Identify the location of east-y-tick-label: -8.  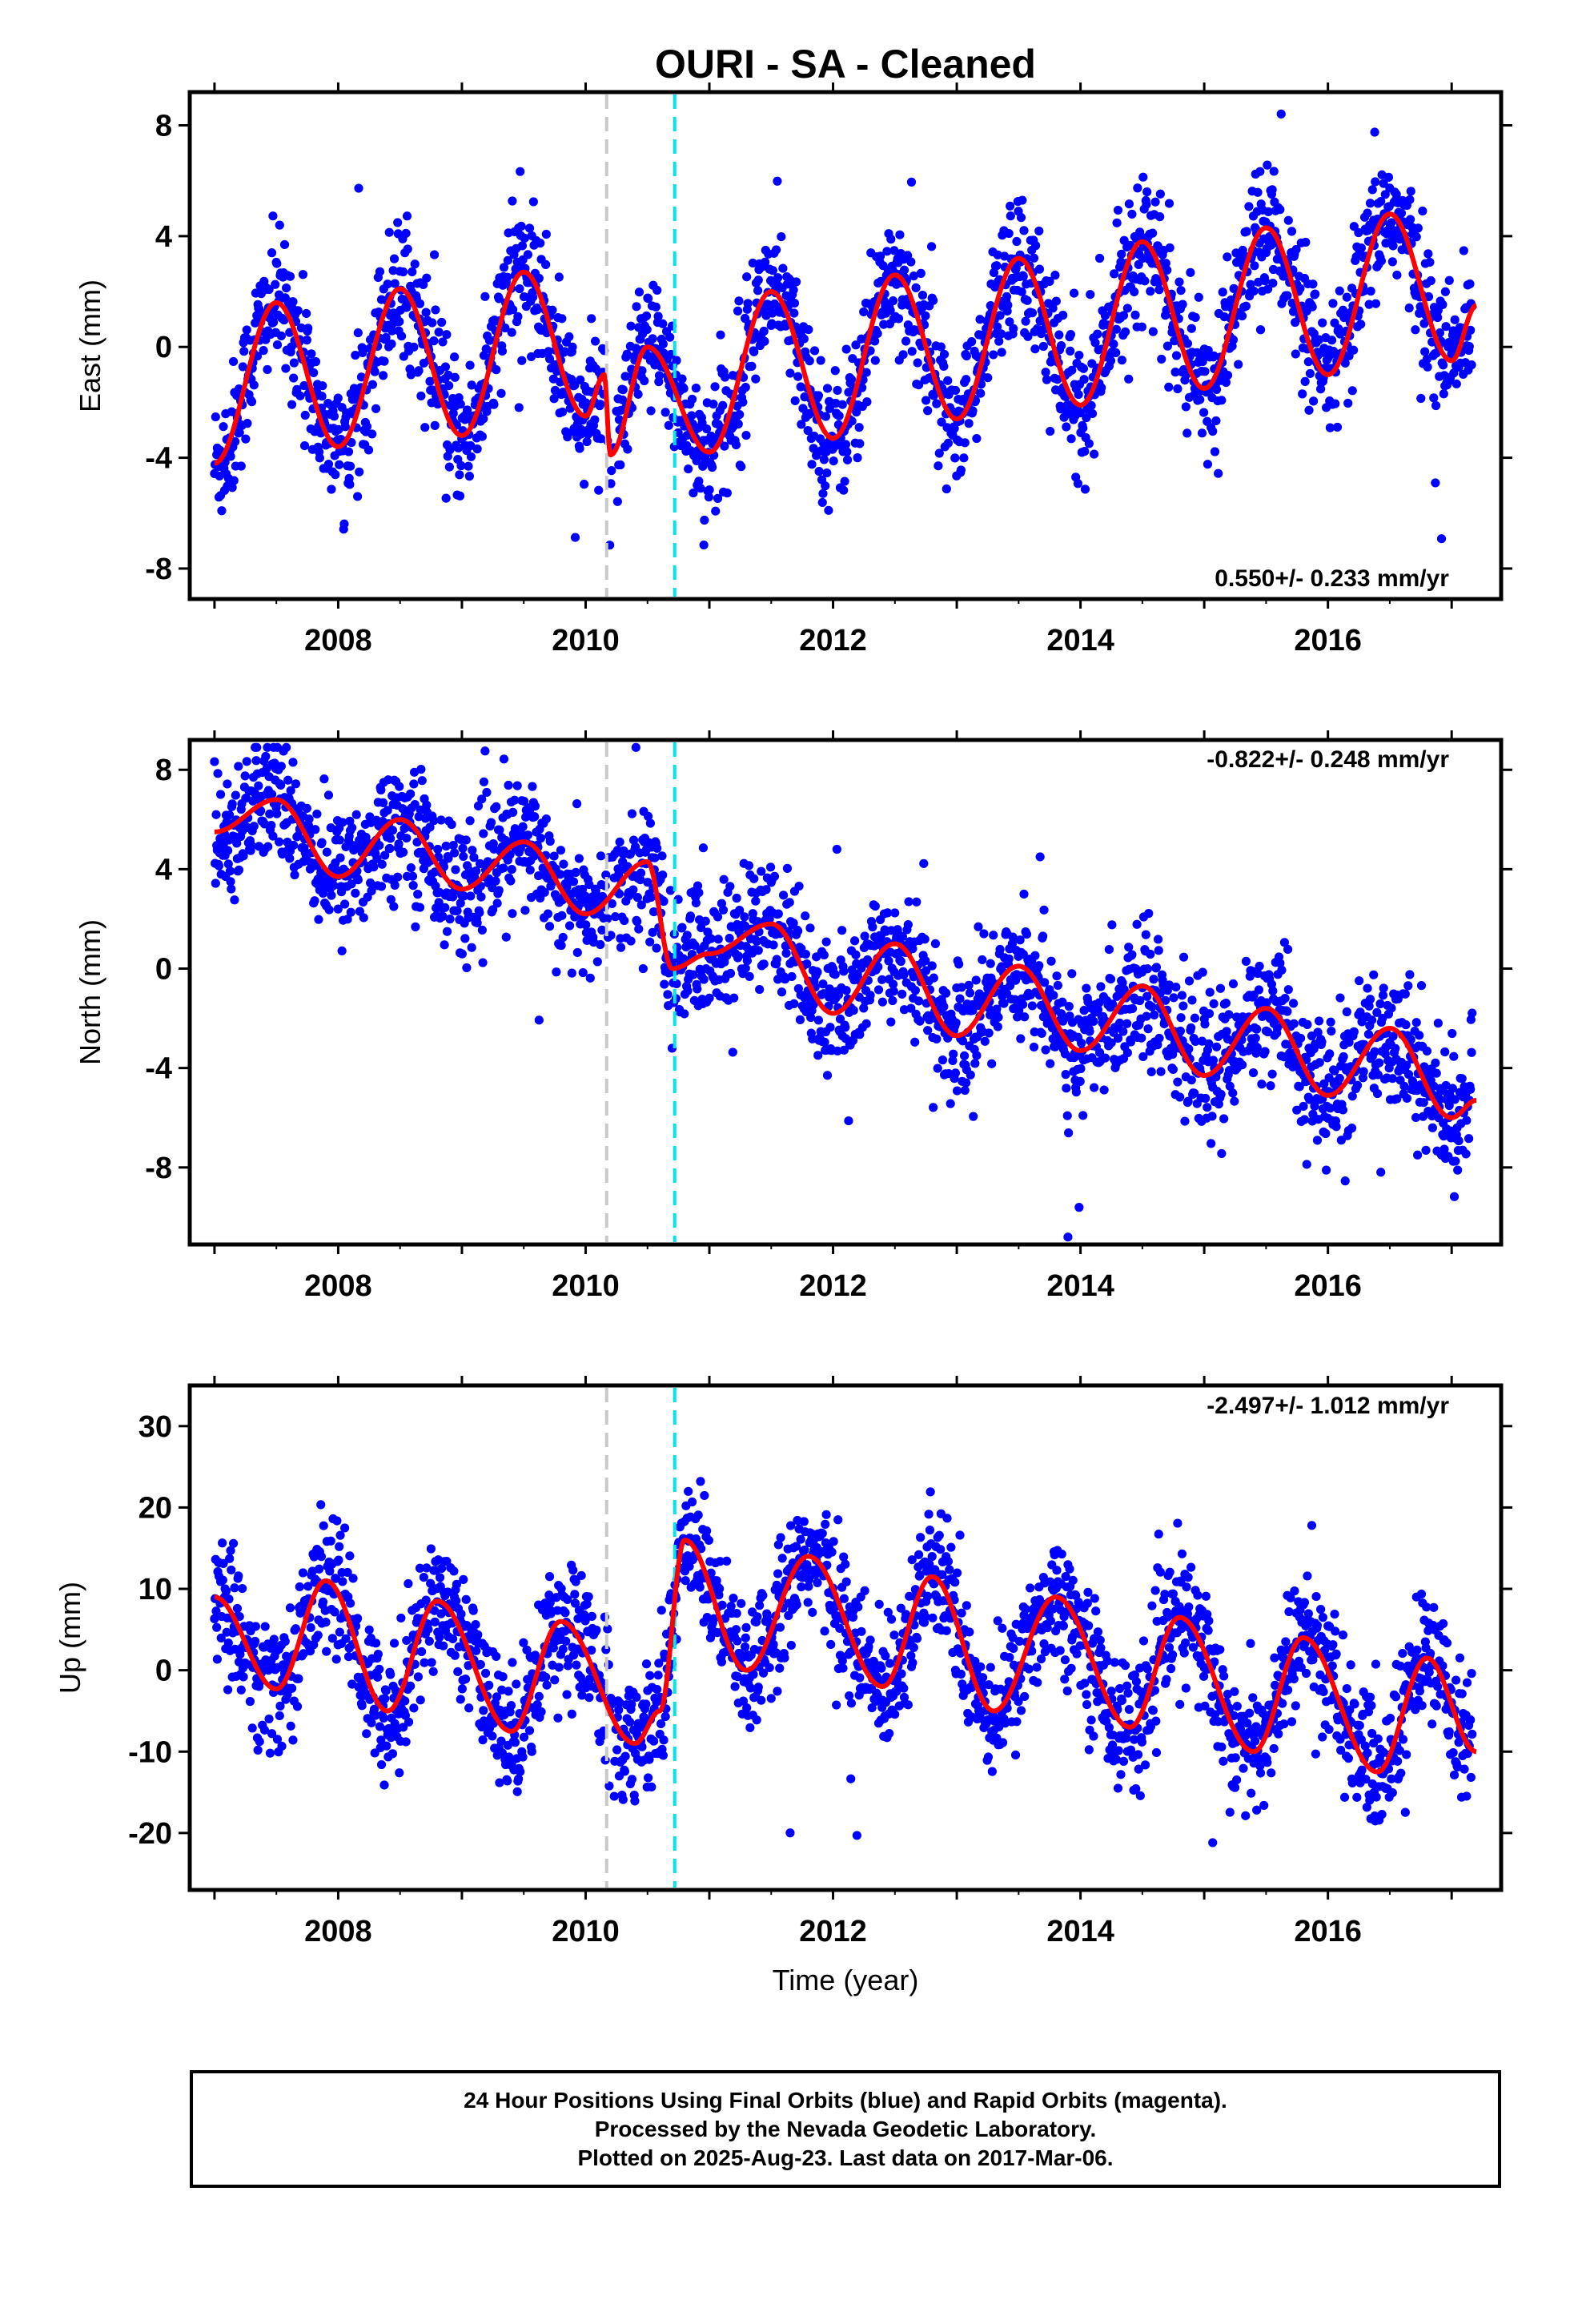
(158, 569).